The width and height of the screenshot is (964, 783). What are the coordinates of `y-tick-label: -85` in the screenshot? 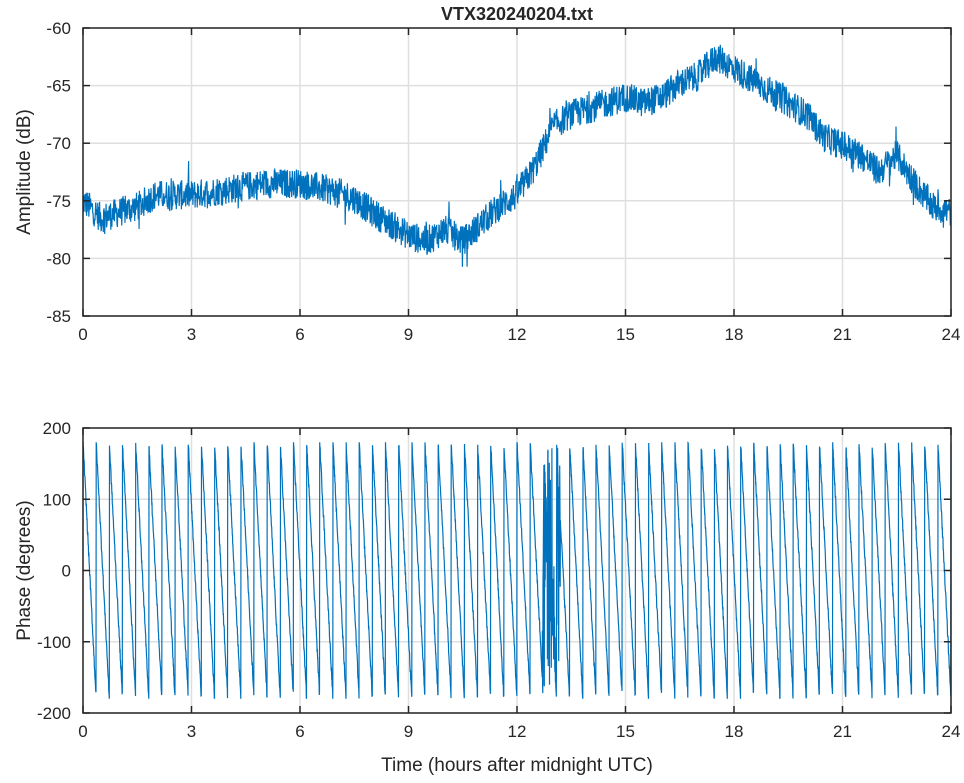 It's located at (58, 316).